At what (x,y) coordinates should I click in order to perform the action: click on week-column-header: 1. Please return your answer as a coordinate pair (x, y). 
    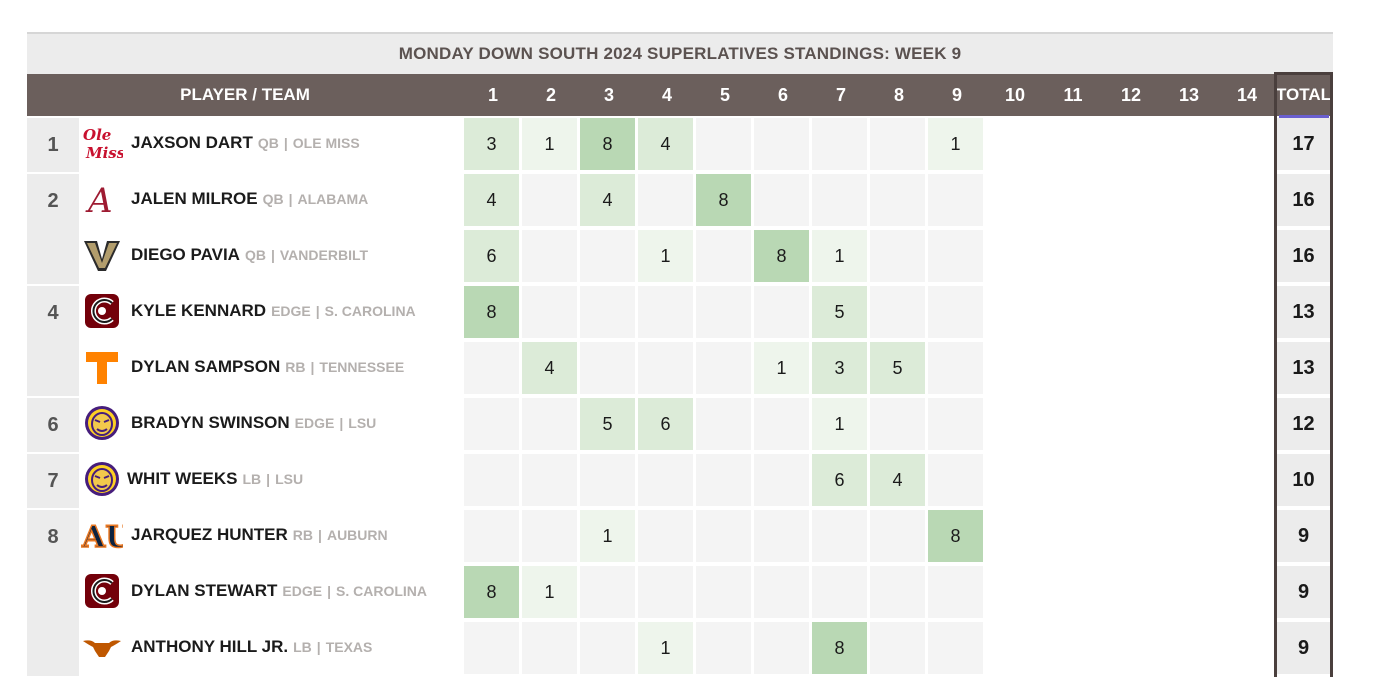
    Looking at the image, I should click on (492, 95).